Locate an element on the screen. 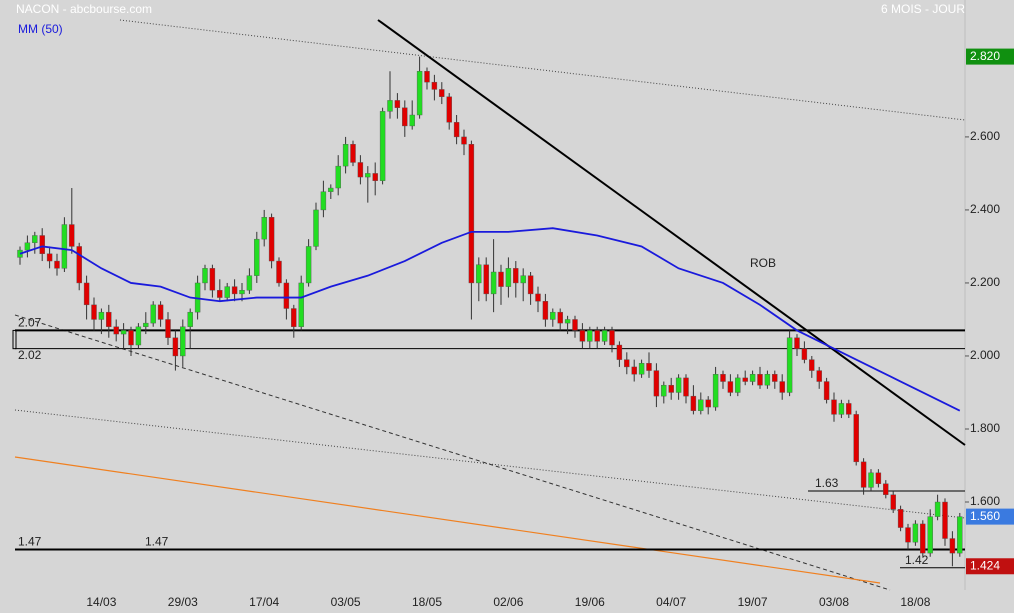 The width and height of the screenshot is (1014, 613). trendline is located at coordinates (542, 70).